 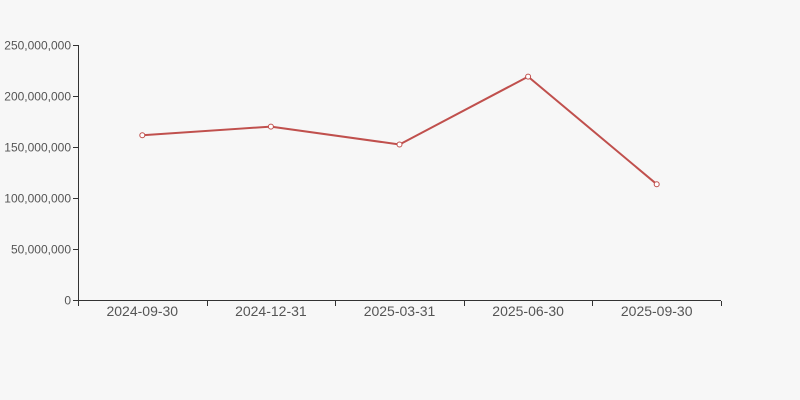 I want to click on x-axis-label: 2024-09-30, so click(x=142, y=311).